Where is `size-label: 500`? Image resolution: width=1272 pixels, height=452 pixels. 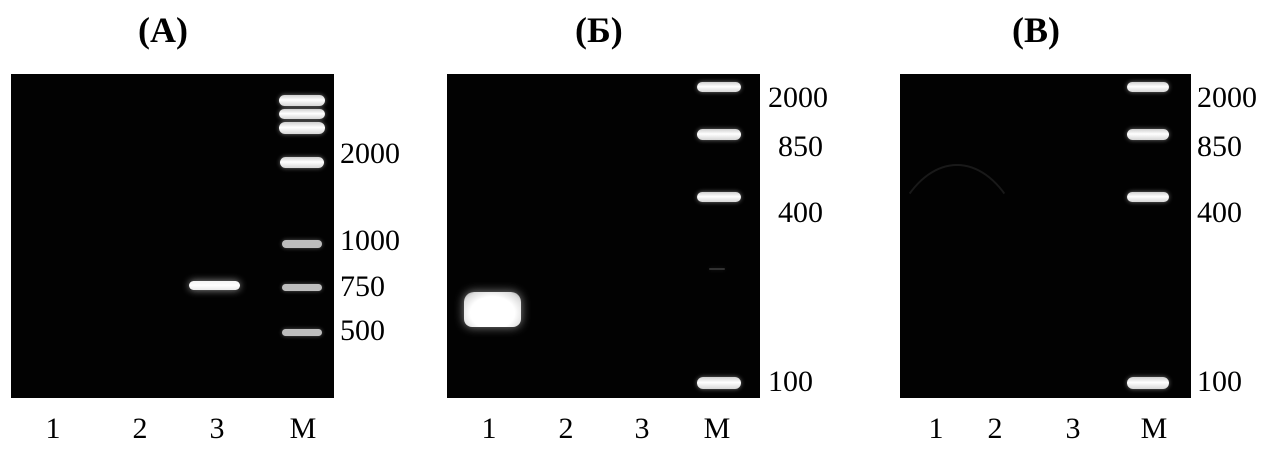 size-label: 500 is located at coordinates (362, 330).